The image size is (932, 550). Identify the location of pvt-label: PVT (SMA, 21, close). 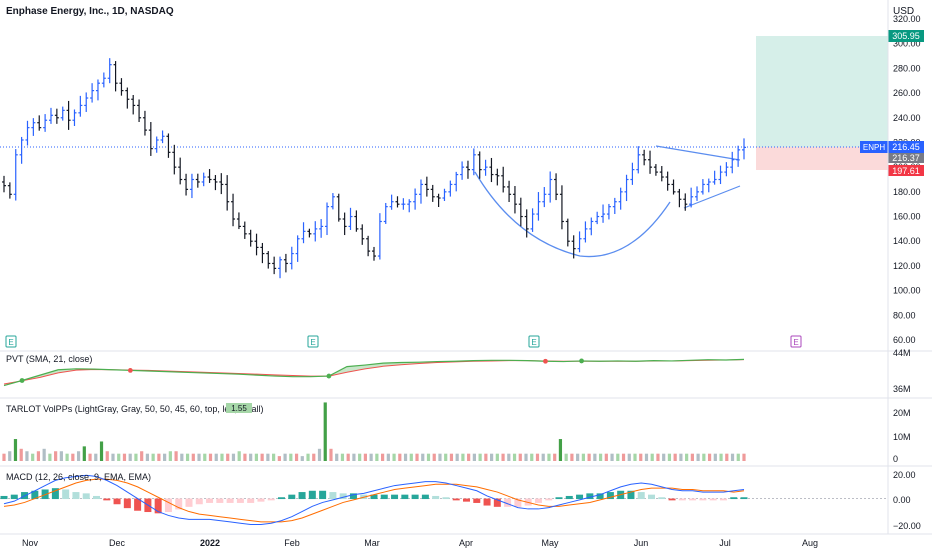
(49, 359).